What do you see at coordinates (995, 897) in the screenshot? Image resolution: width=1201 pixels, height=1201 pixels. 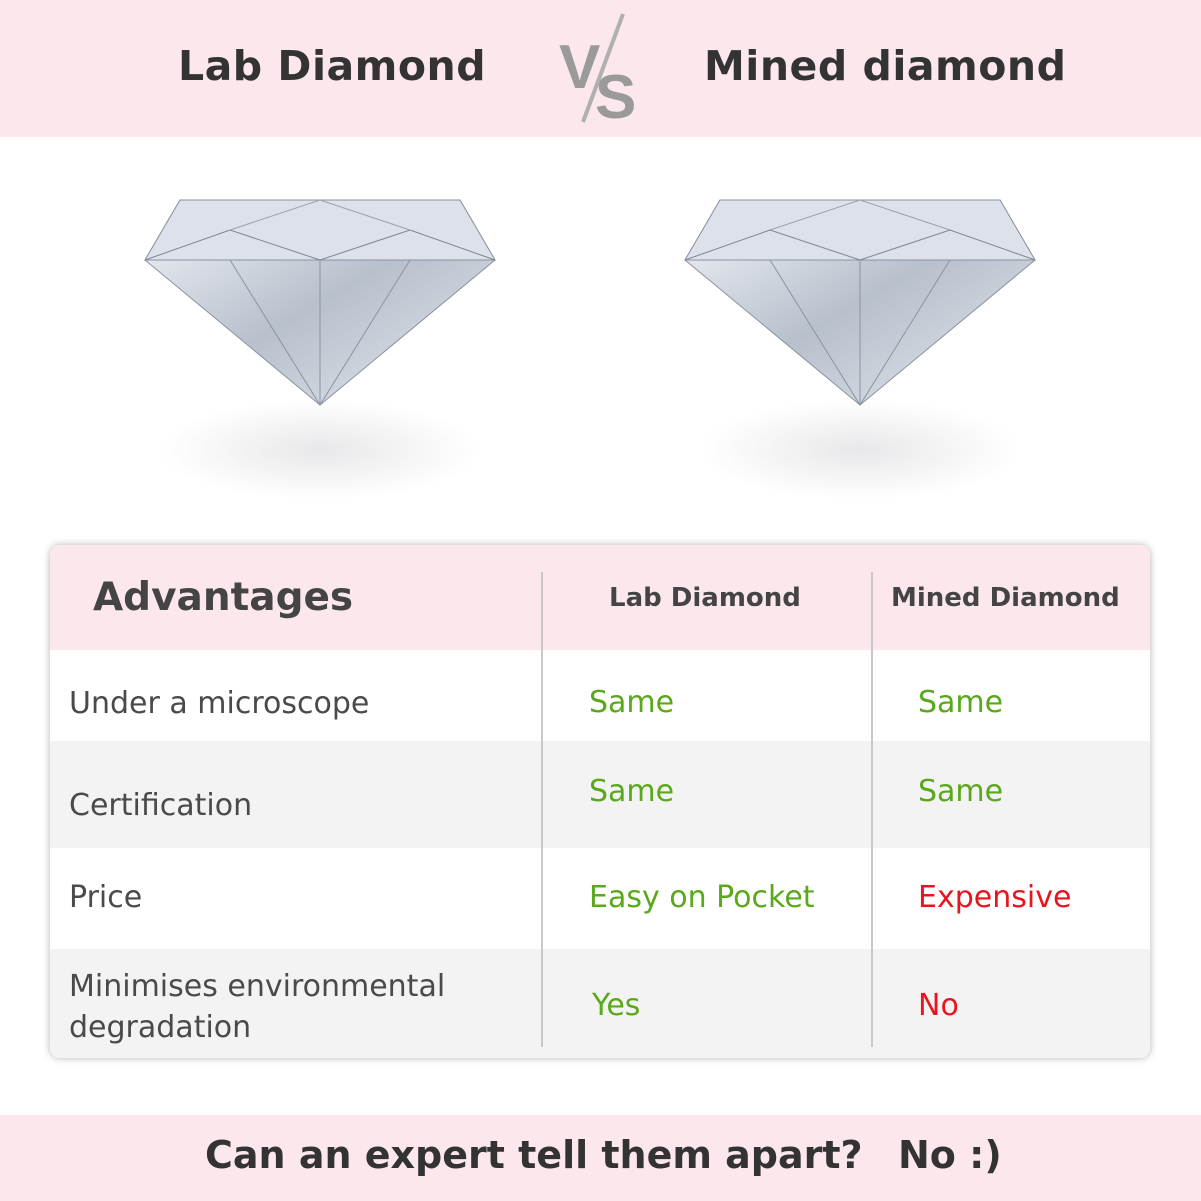 I see `mined-value: Expensive` at bounding box center [995, 897].